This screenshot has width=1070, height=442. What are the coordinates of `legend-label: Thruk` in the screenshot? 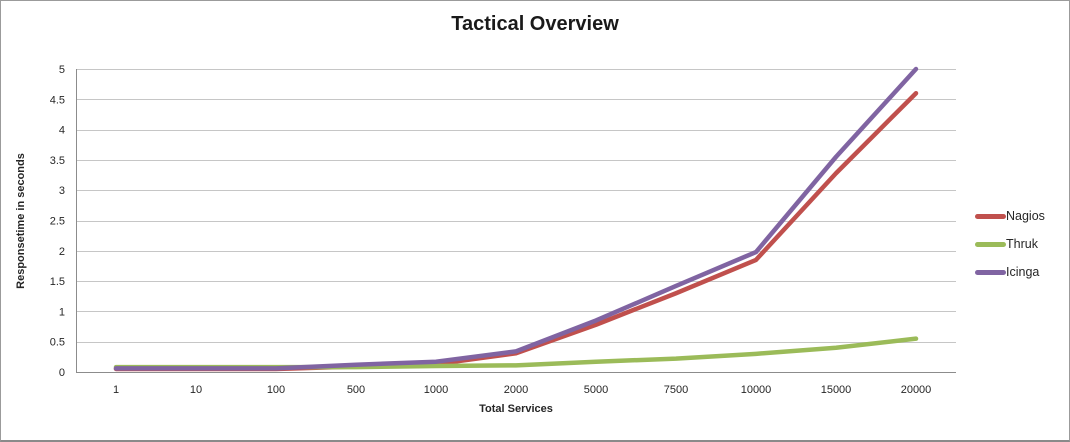 It's located at (1022, 244).